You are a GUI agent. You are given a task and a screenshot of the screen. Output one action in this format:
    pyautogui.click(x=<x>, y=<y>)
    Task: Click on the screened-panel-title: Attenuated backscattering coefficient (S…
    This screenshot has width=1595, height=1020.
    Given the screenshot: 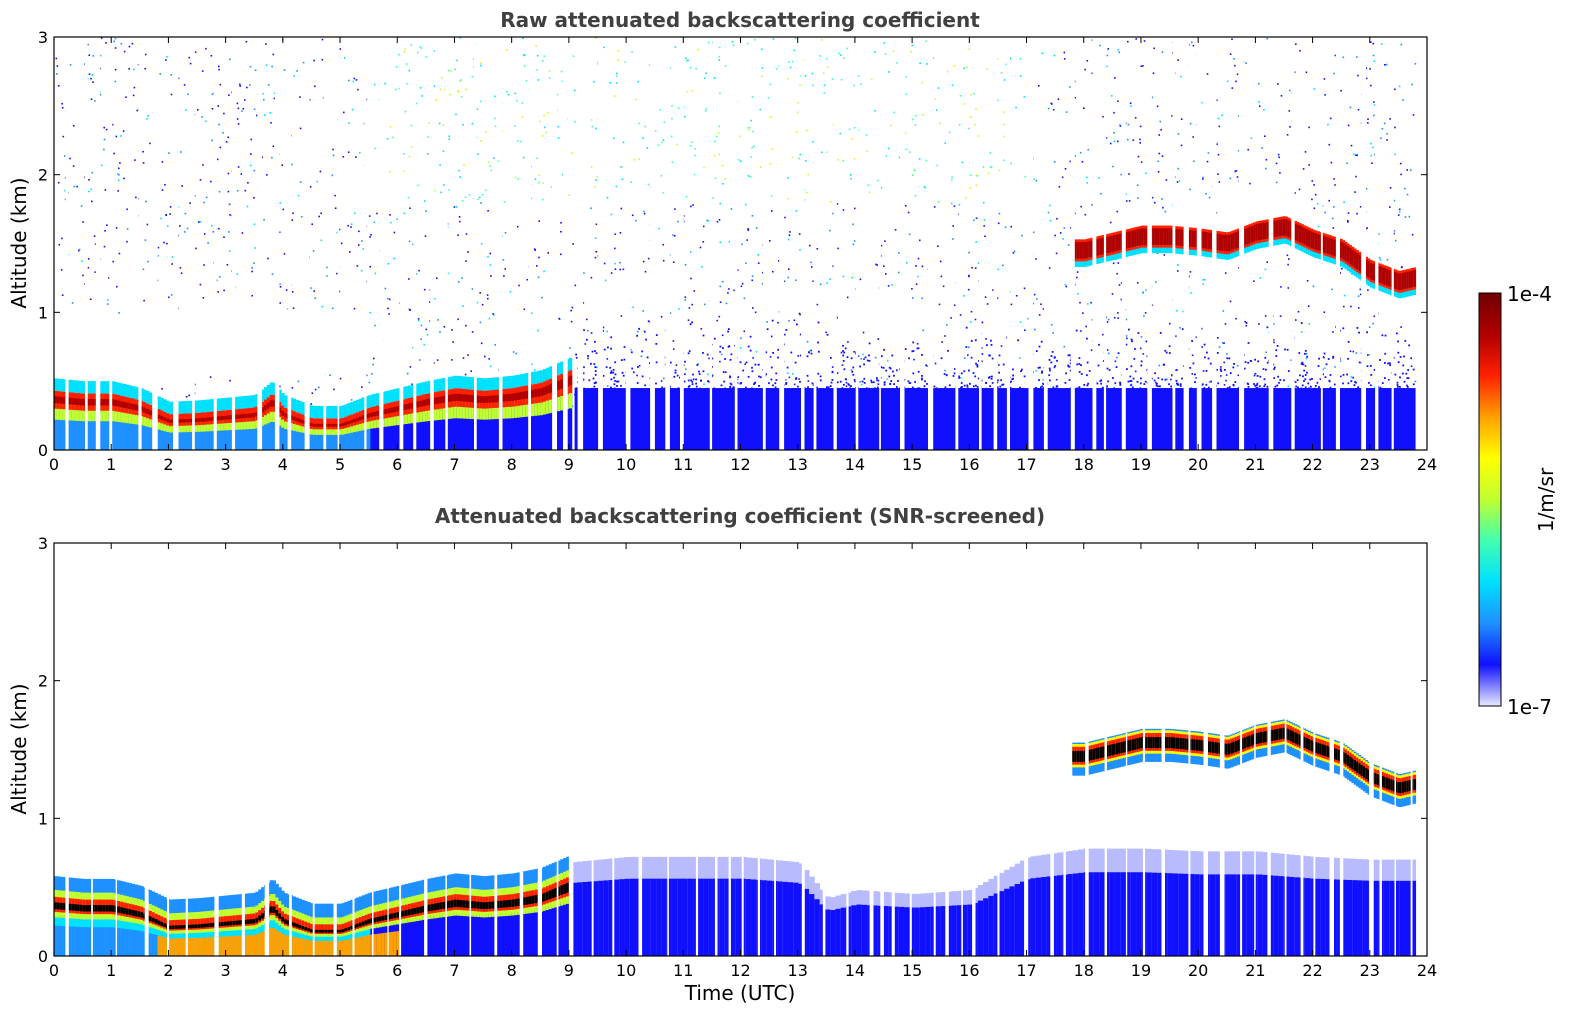 What is the action you would take?
    pyautogui.click(x=740, y=516)
    